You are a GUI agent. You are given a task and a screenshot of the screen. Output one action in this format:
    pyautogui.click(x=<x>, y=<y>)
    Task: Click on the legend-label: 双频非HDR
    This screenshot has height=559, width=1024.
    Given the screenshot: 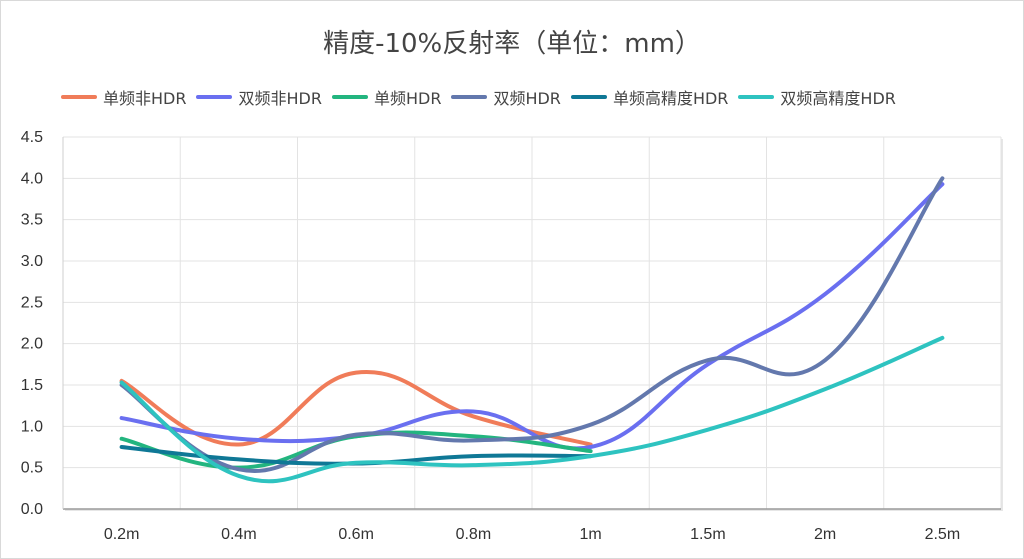 What is the action you would take?
    pyautogui.click(x=280, y=98)
    